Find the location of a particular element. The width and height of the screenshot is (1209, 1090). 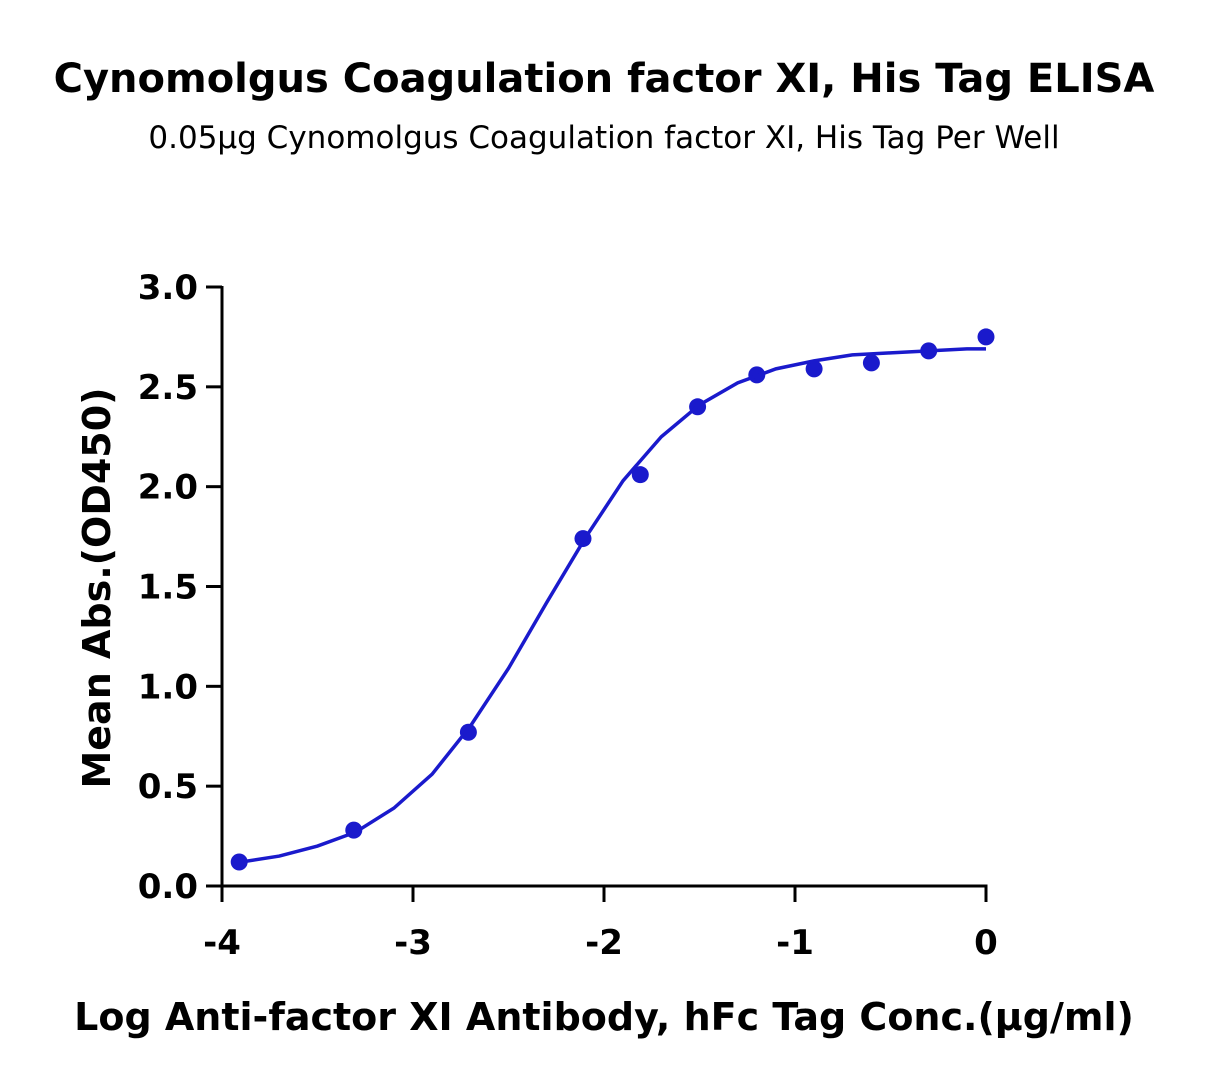

x-tick-label: -3 is located at coordinates (413, 943).